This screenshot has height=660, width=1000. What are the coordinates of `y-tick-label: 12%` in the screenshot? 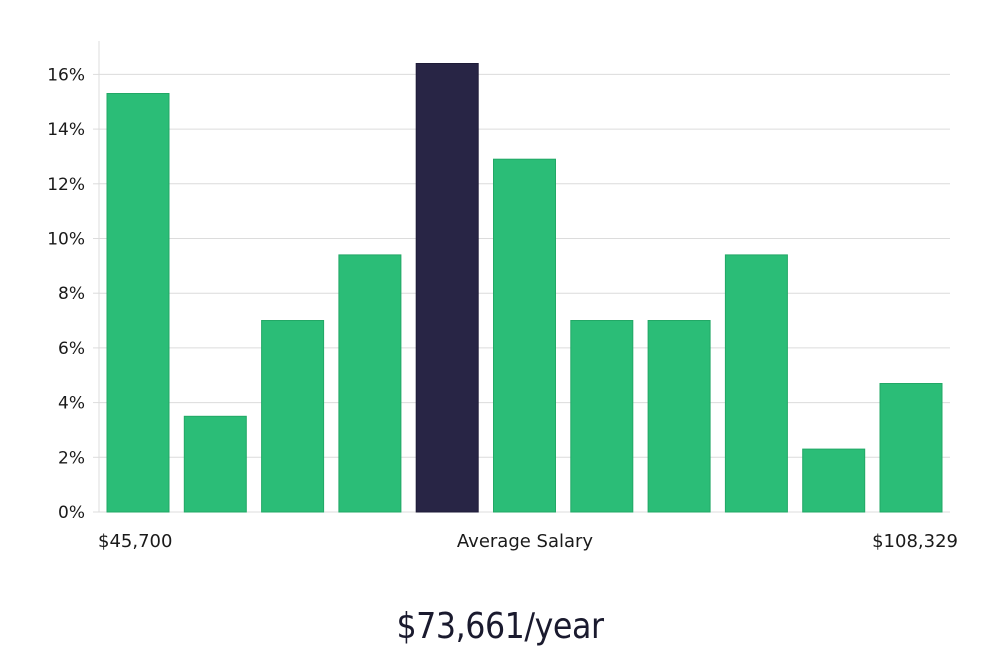 It's located at (66, 185).